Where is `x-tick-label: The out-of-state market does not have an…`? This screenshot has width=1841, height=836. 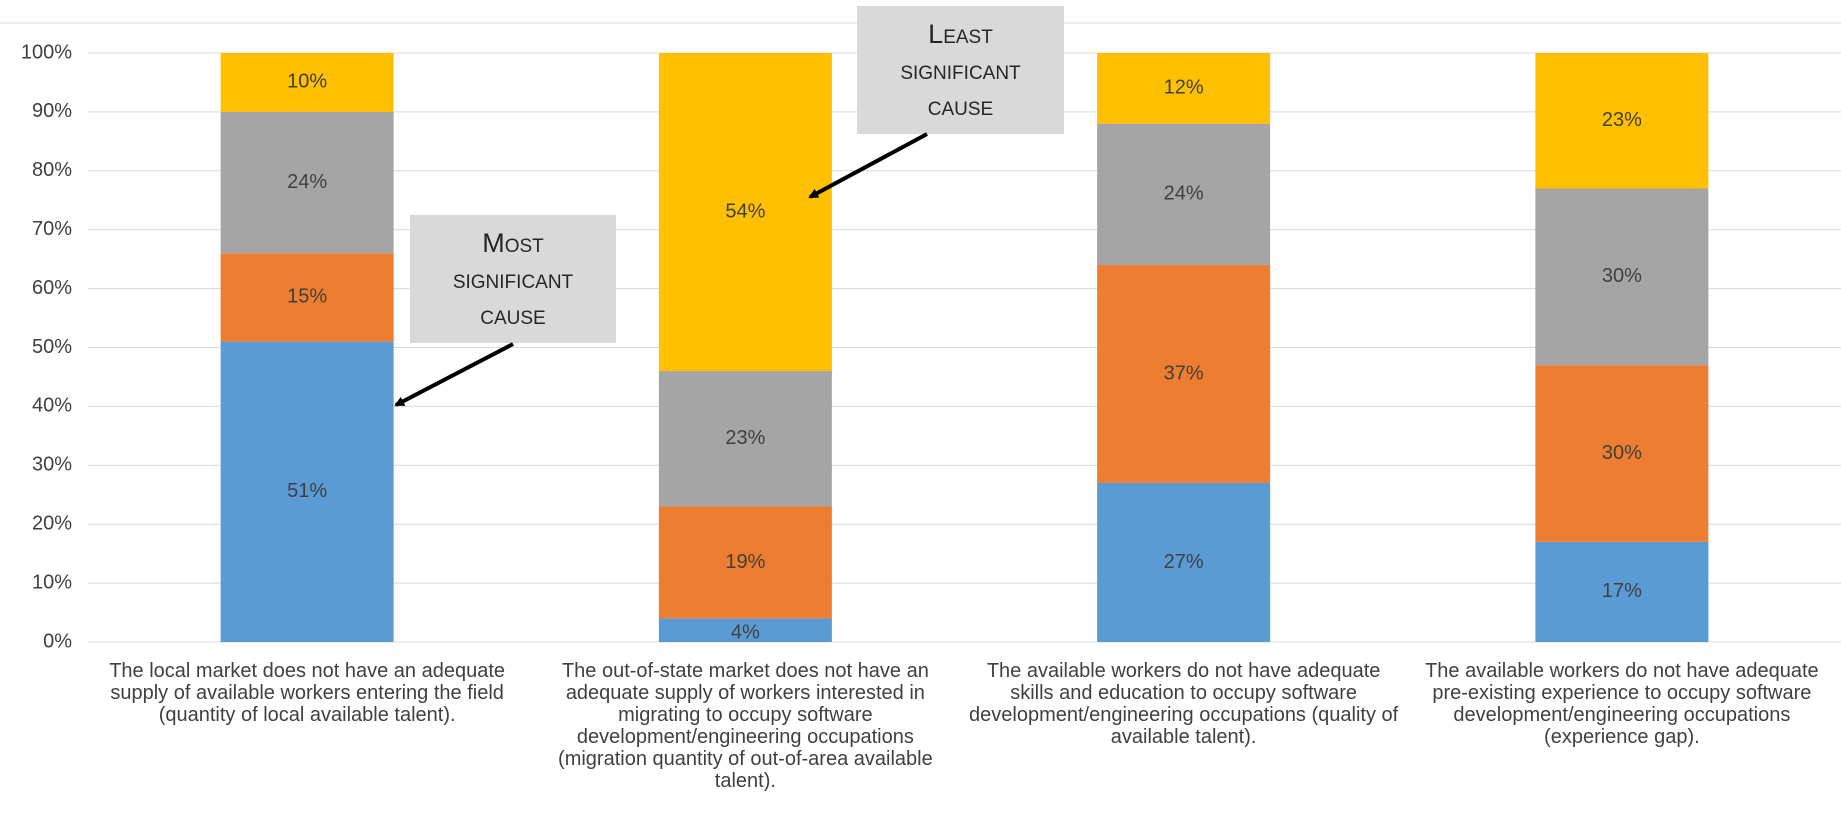
x-tick-label: The out-of-state market does not have an… is located at coordinates (745, 726).